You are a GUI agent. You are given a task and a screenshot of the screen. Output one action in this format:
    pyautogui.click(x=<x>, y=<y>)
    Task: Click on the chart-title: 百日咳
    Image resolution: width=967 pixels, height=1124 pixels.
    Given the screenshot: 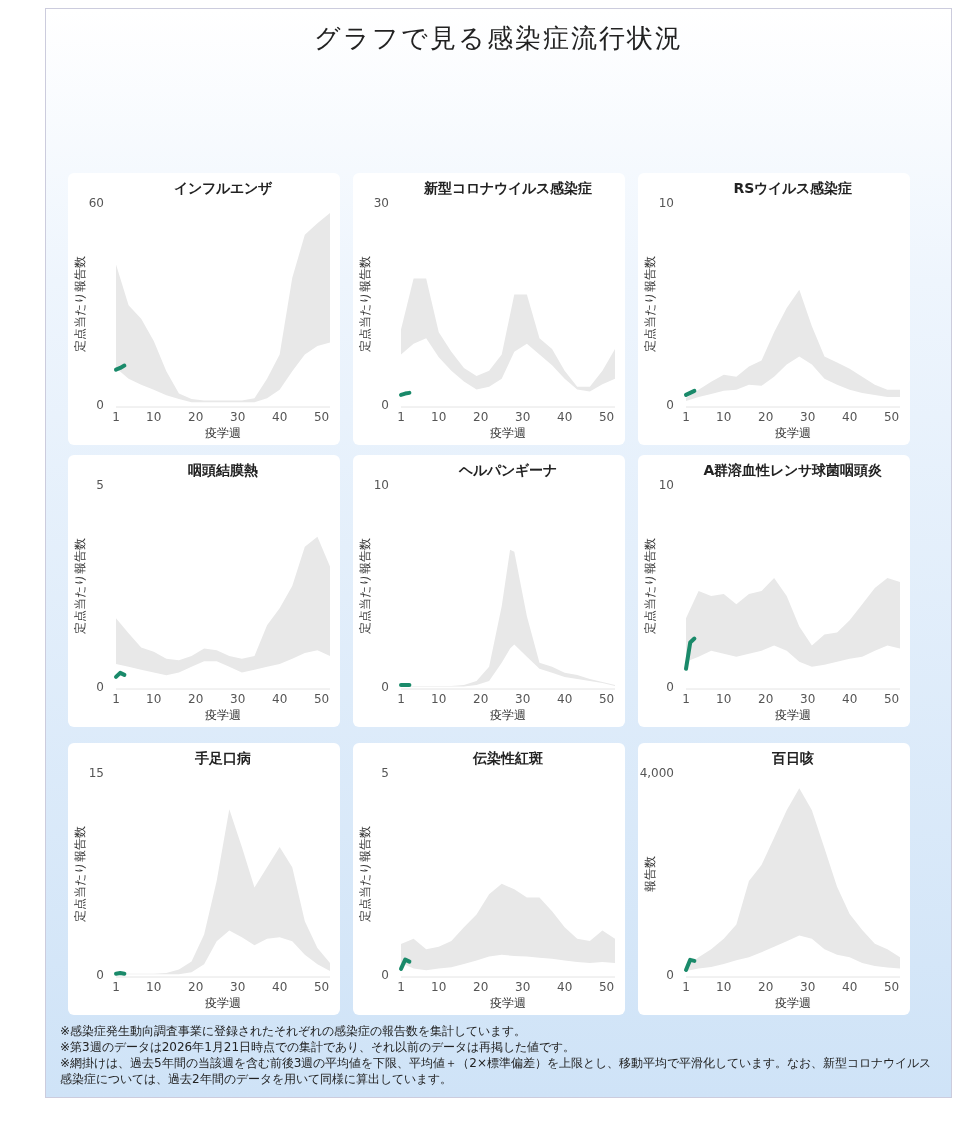 What is the action you would take?
    pyautogui.click(x=792, y=758)
    